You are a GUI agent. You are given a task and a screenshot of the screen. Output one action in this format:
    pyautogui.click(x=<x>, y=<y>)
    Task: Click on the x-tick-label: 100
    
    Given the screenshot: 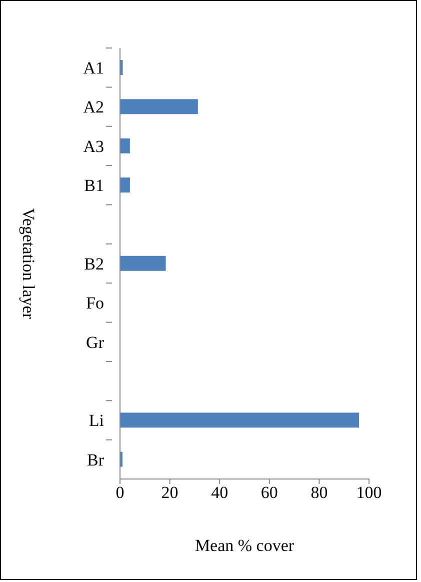 What is the action you would take?
    pyautogui.click(x=369, y=492)
    